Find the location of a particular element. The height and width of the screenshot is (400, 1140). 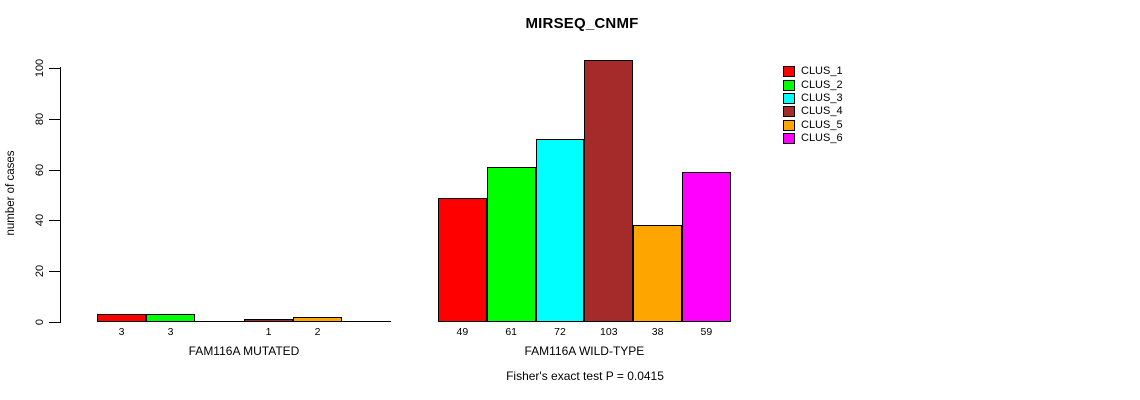

y-axis-label: number of cases is located at coordinates (11, 193).